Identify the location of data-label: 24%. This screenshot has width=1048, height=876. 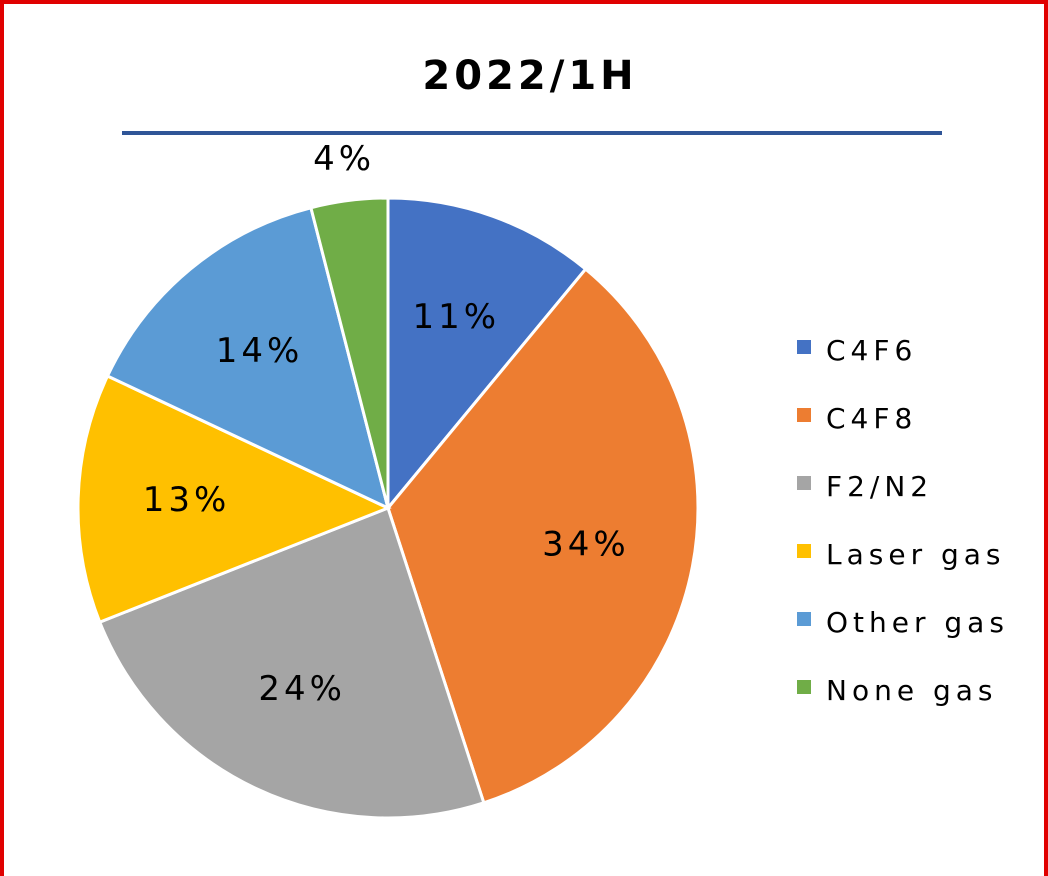
(302, 689).